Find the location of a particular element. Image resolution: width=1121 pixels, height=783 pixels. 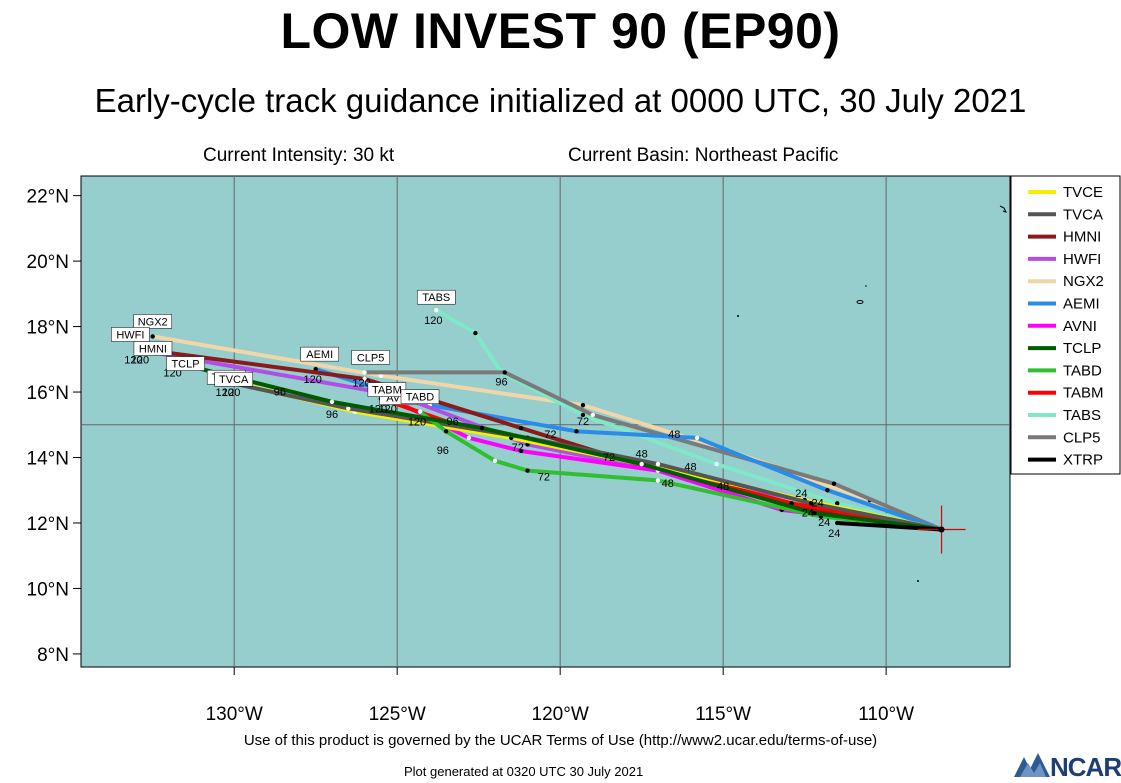

legend-label: TVCA is located at coordinates (1083, 214).